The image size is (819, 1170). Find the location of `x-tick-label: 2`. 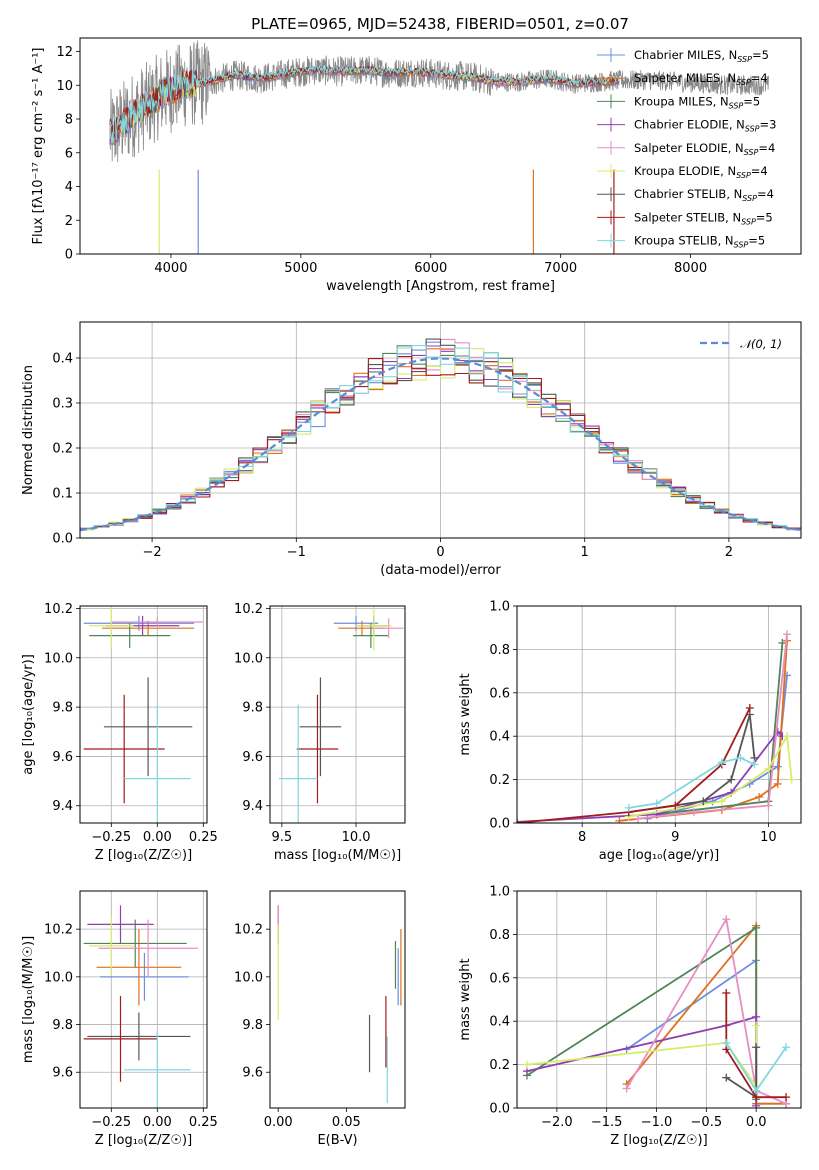

x-tick-label: 2 is located at coordinates (729, 552).